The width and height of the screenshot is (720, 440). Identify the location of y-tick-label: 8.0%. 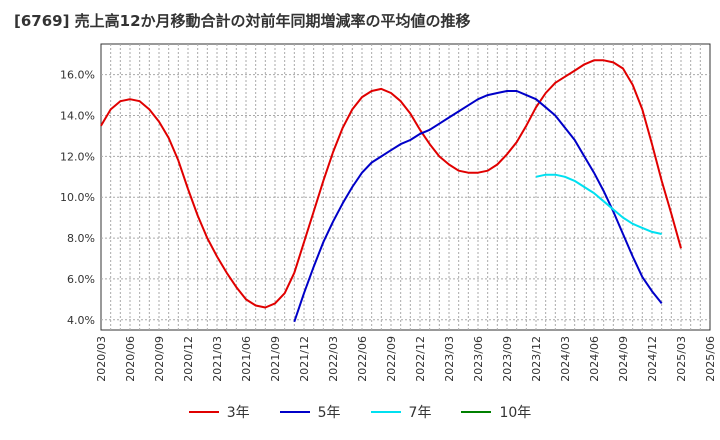
(81, 238).